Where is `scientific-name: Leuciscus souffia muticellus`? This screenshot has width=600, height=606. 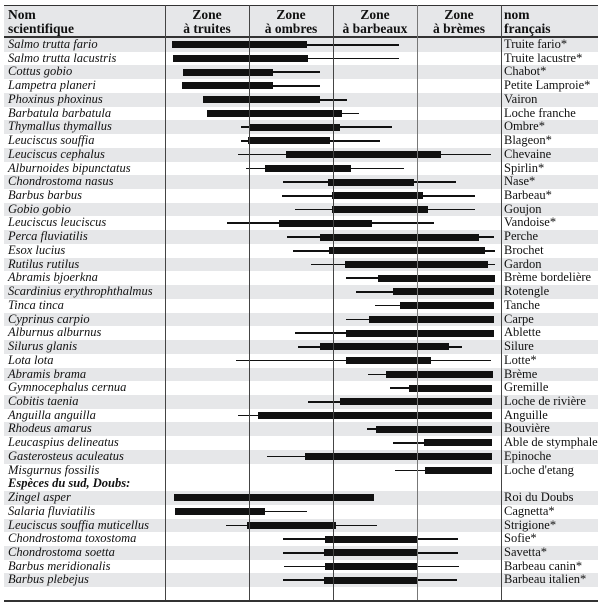
scientific-name: Leuciscus souffia muticellus is located at coordinates (78, 524).